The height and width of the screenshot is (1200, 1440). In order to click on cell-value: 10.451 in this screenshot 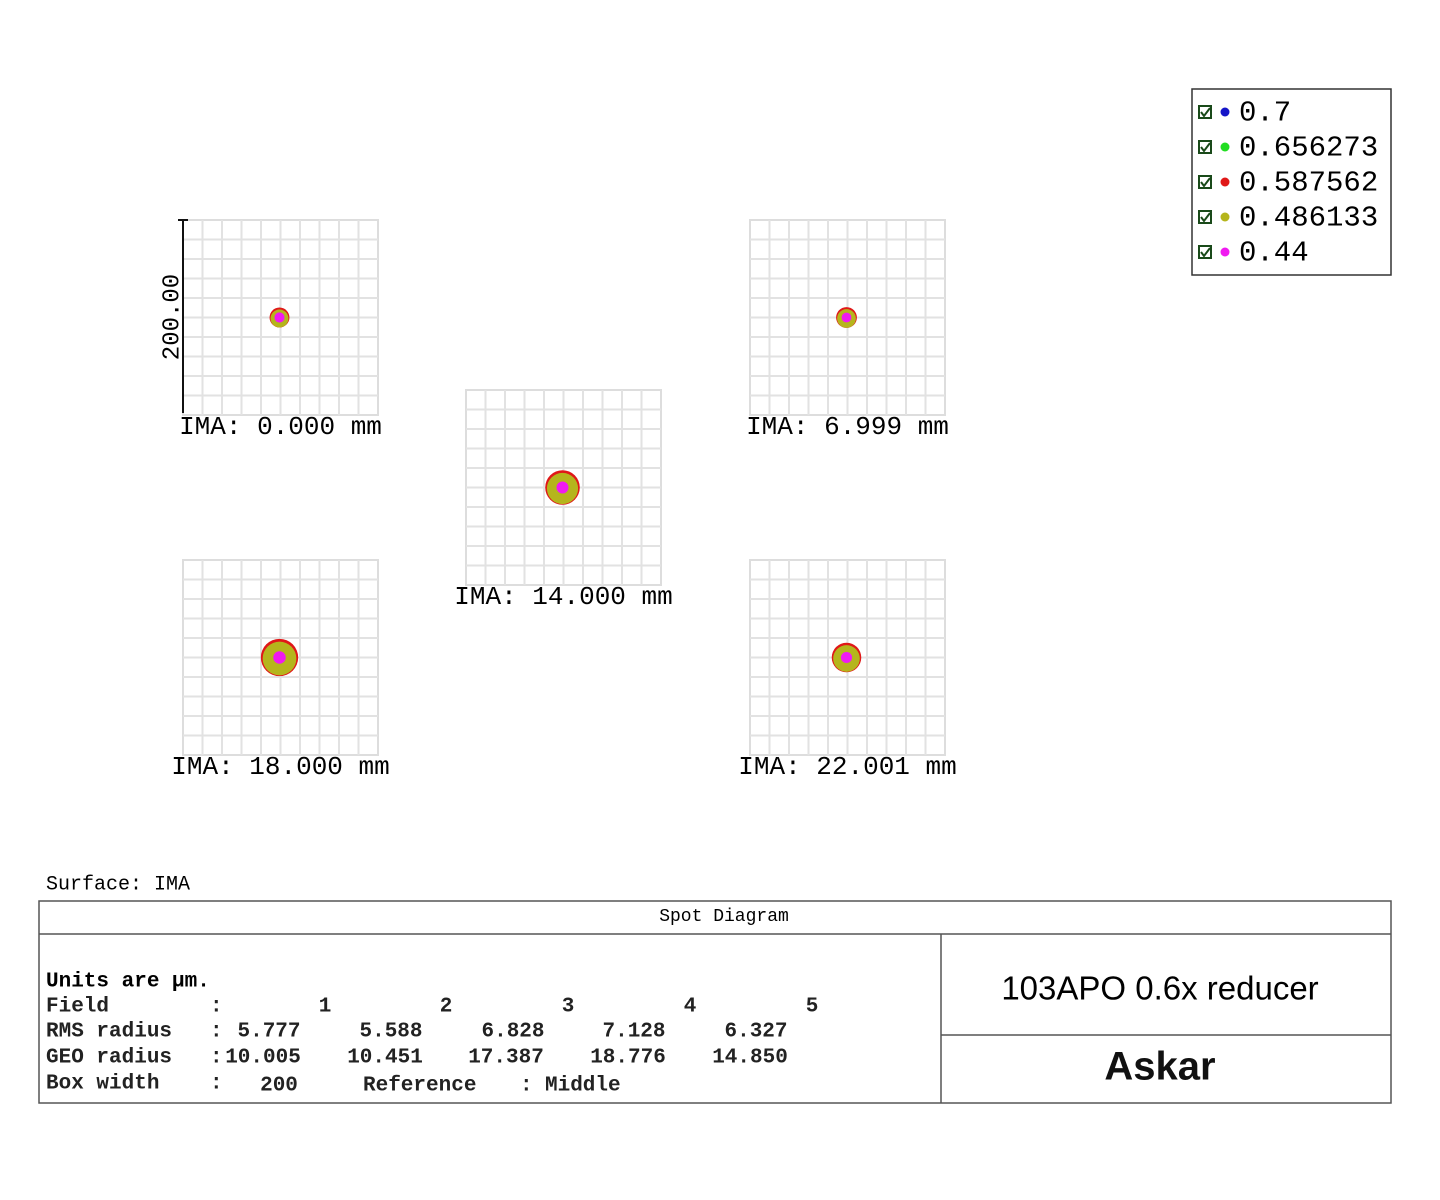, I will do `click(385, 1058)`.